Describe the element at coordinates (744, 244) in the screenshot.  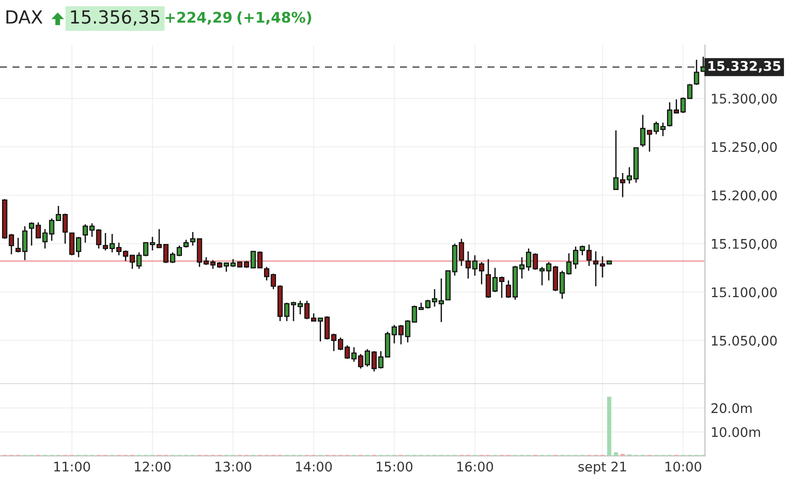
I see `y-tick-label: 15.150,00` at that location.